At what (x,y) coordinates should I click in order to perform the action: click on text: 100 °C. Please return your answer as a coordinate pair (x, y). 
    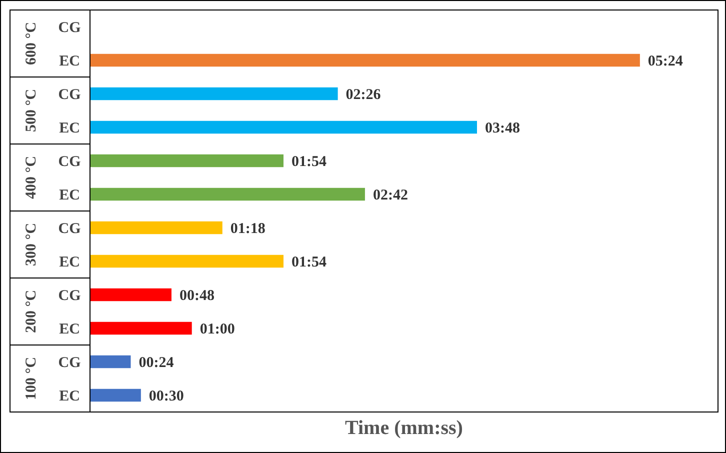
    Looking at the image, I should click on (31, 378).